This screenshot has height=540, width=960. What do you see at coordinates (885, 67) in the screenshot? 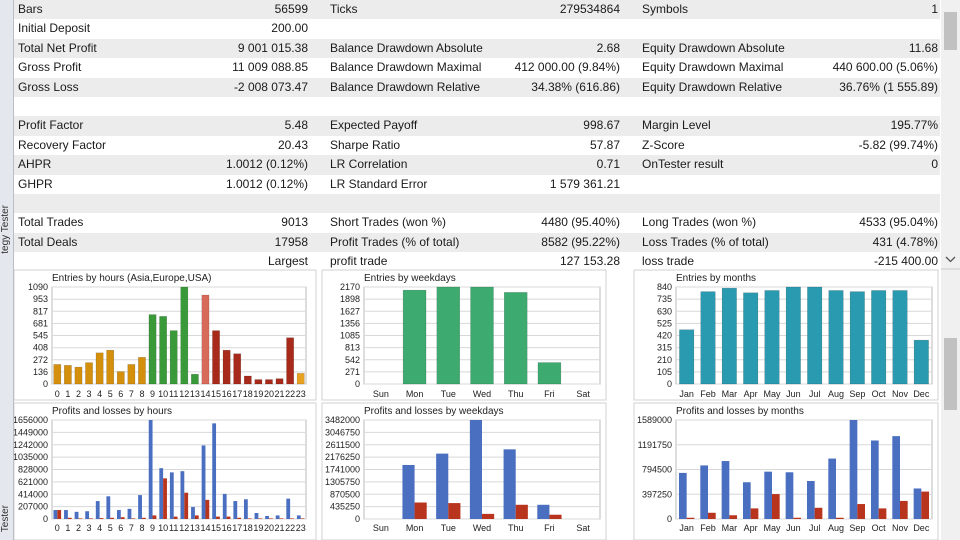
I see `stat-value: 440 600.00 (5.06%)` at bounding box center [885, 67].